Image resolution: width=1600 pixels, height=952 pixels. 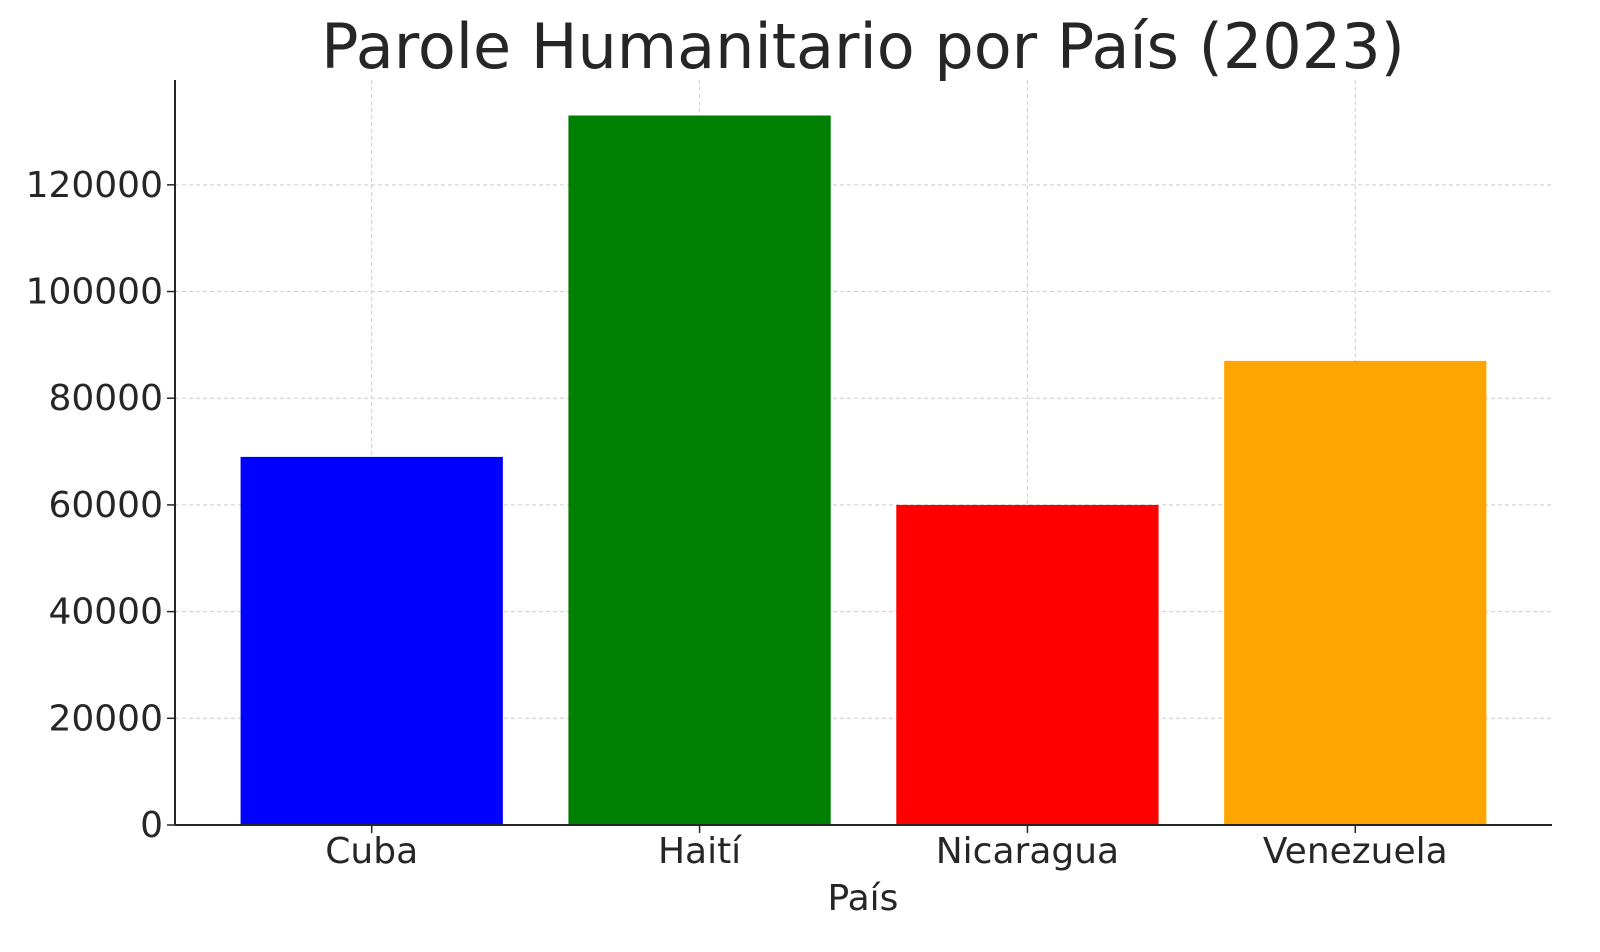 What do you see at coordinates (1027, 851) in the screenshot?
I see `x-tick-label: Nicaragua` at bounding box center [1027, 851].